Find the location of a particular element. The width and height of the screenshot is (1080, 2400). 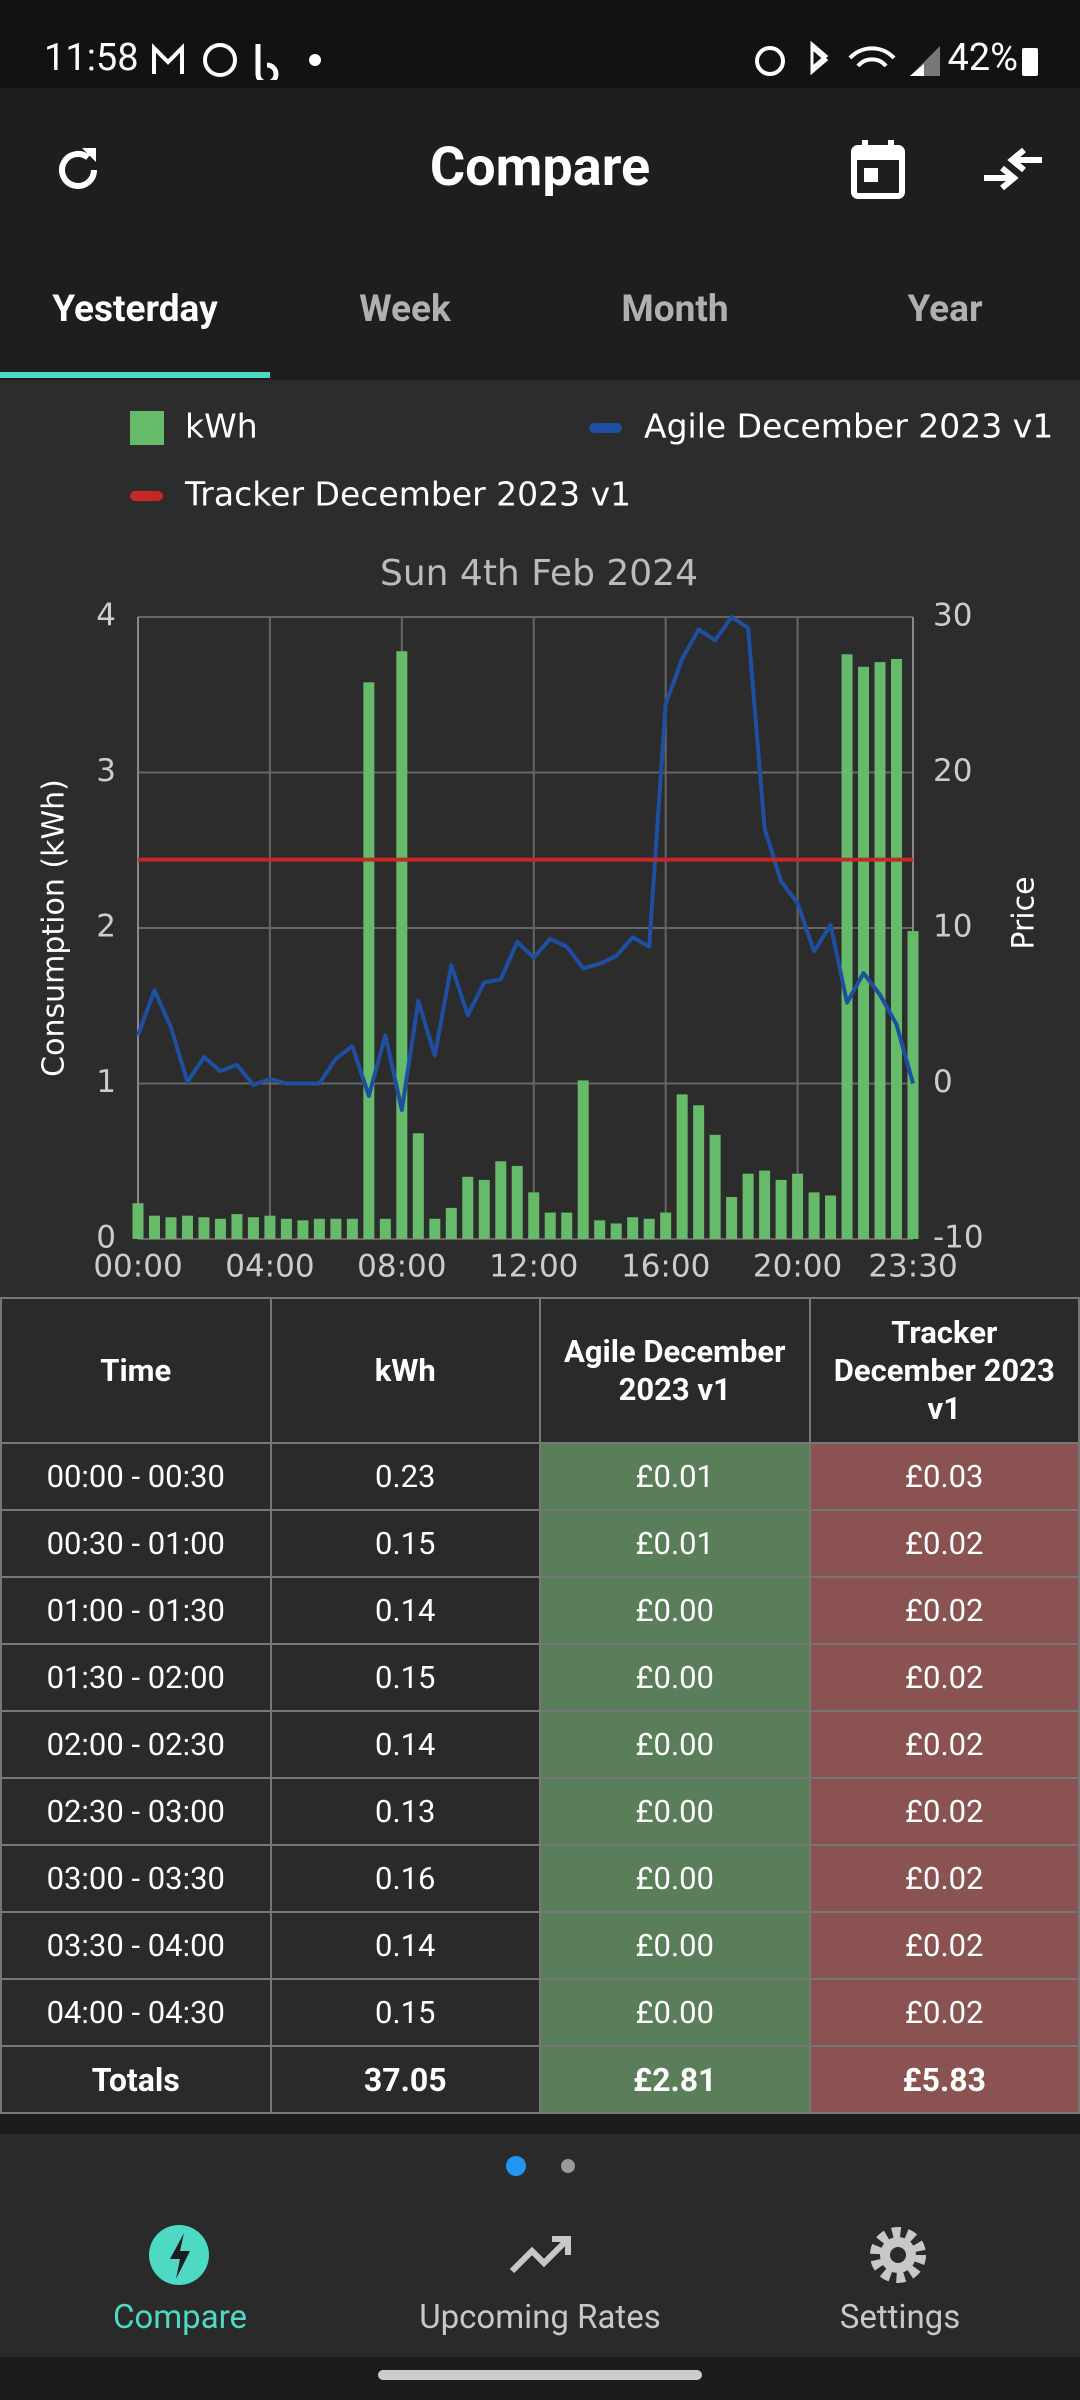

calendar-button is located at coordinates (878, 170).